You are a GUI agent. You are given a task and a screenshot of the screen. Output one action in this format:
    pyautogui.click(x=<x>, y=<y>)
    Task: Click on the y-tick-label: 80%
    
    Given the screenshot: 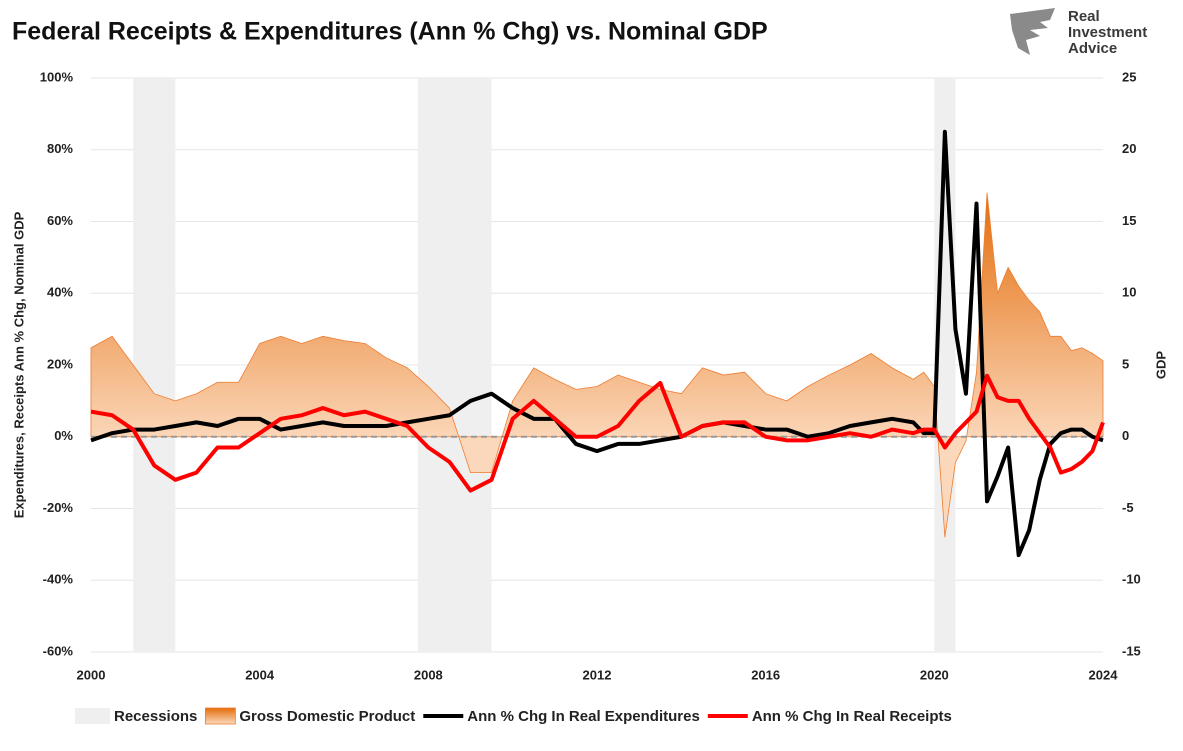 What is the action you would take?
    pyautogui.click(x=60, y=148)
    